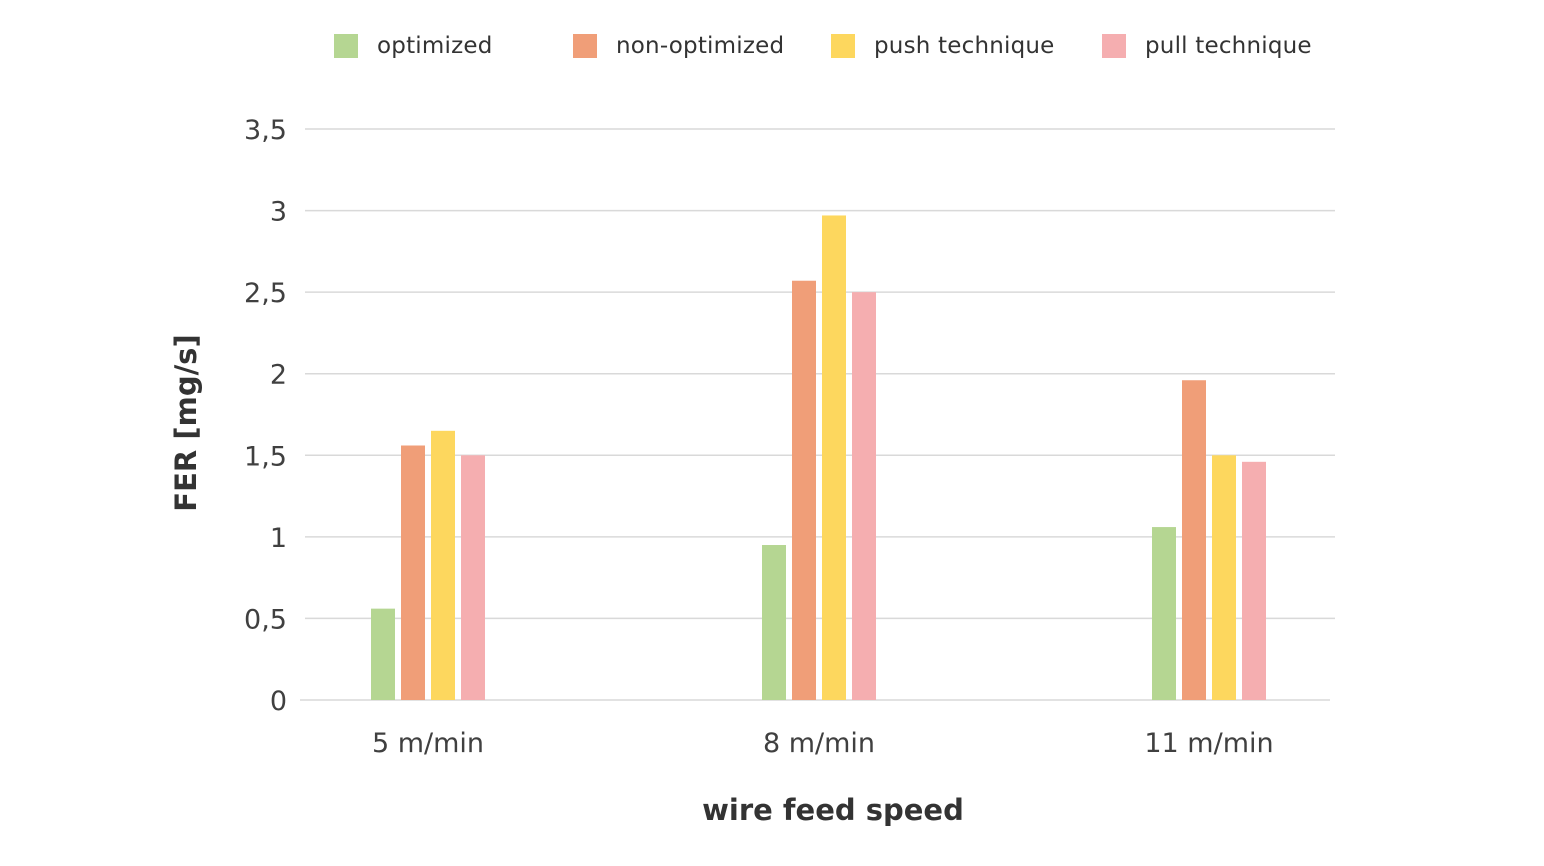 This screenshot has width=1544, height=866. I want to click on legend-item-pull-technique: pull technique, so click(1207, 46).